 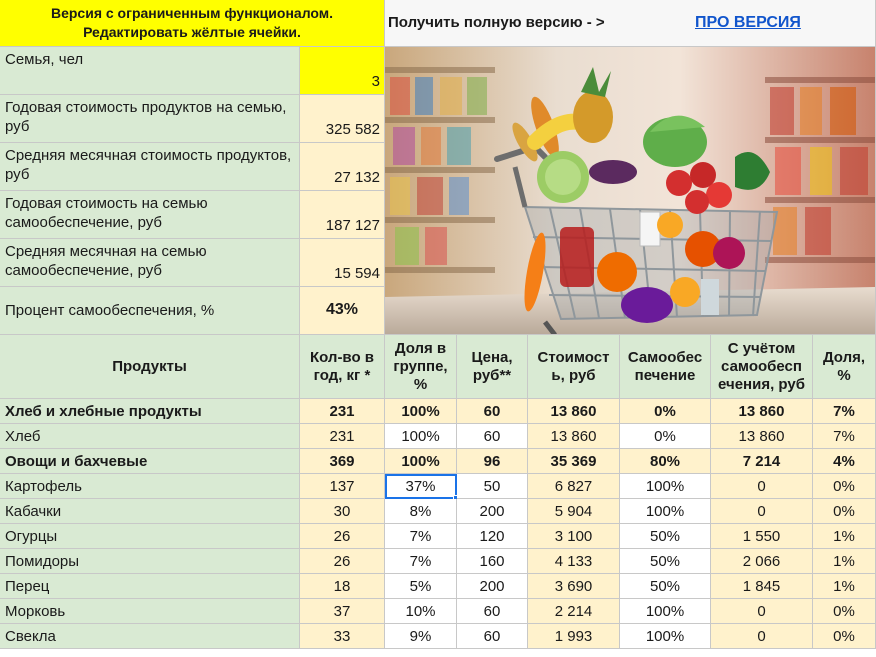 I want to click on column-header: Доля в группе, %, so click(x=421, y=367).